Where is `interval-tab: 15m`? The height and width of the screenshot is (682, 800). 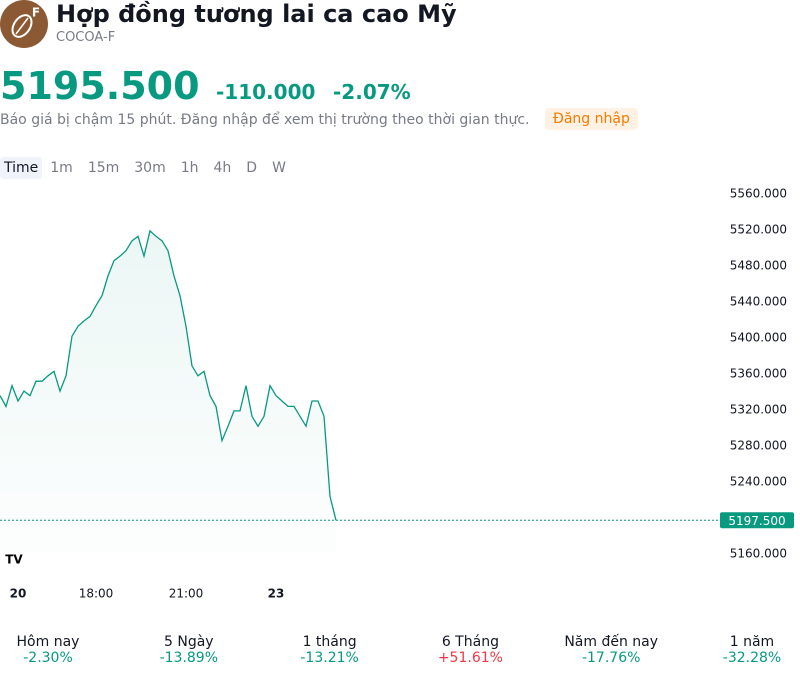
interval-tab: 15m is located at coordinates (103, 168).